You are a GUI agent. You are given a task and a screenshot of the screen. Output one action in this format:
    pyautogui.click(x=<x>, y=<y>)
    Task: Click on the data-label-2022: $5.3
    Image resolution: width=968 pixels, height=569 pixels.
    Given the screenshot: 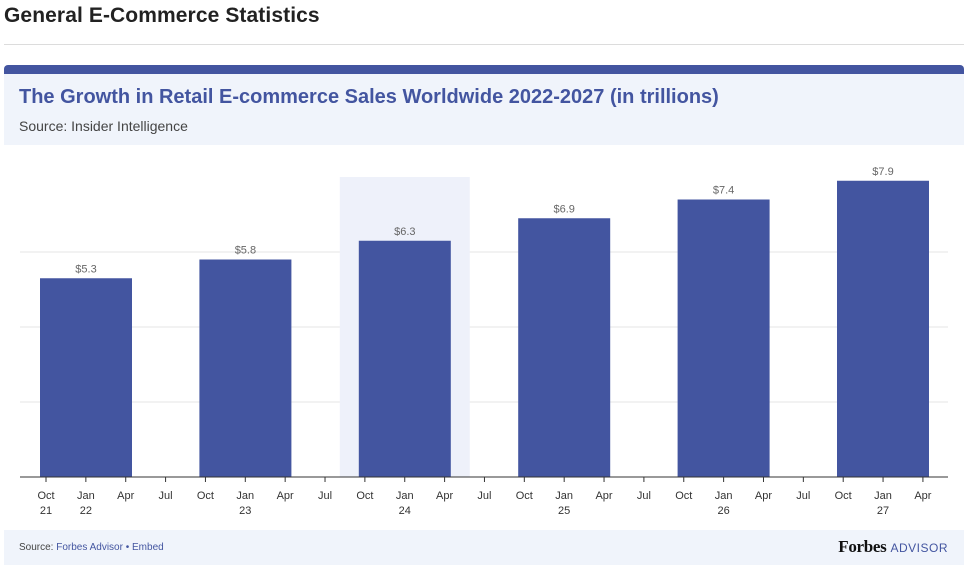 What is the action you would take?
    pyautogui.click(x=85, y=269)
    